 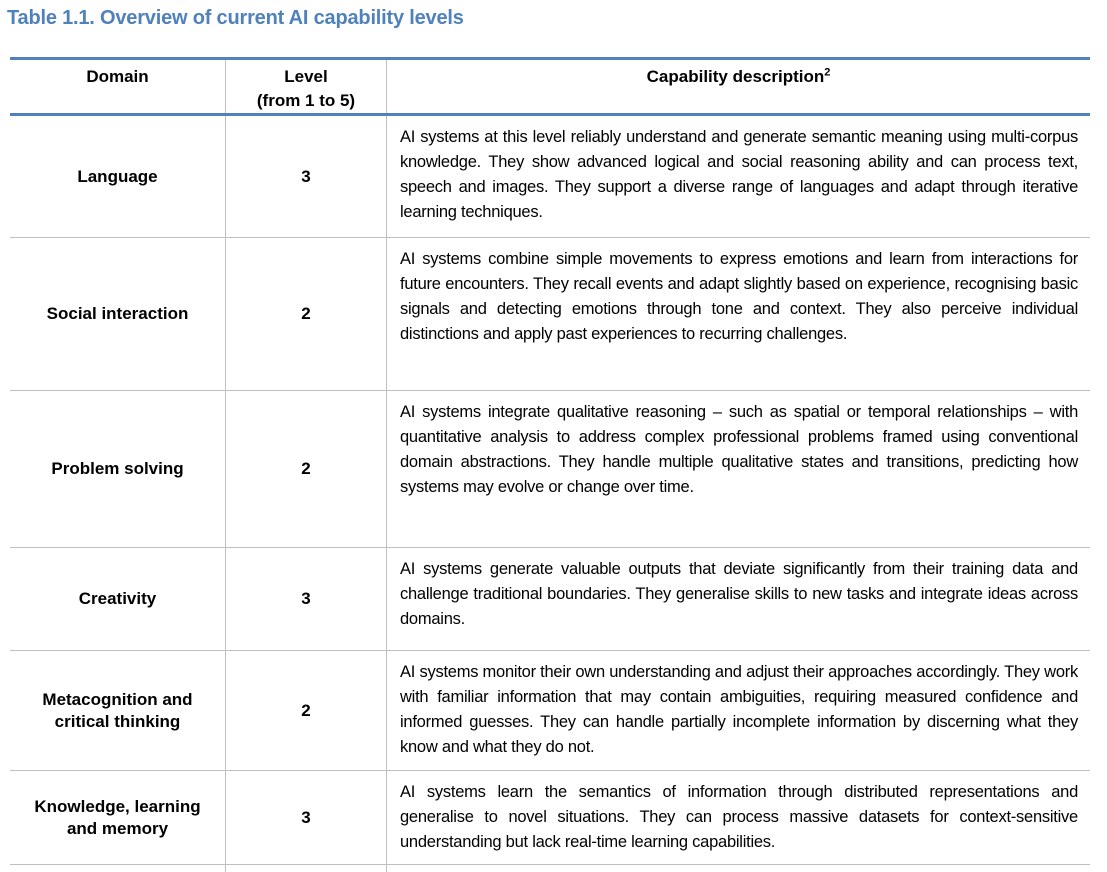 I want to click on header-capability-wrap: Capability description2, so click(x=739, y=77).